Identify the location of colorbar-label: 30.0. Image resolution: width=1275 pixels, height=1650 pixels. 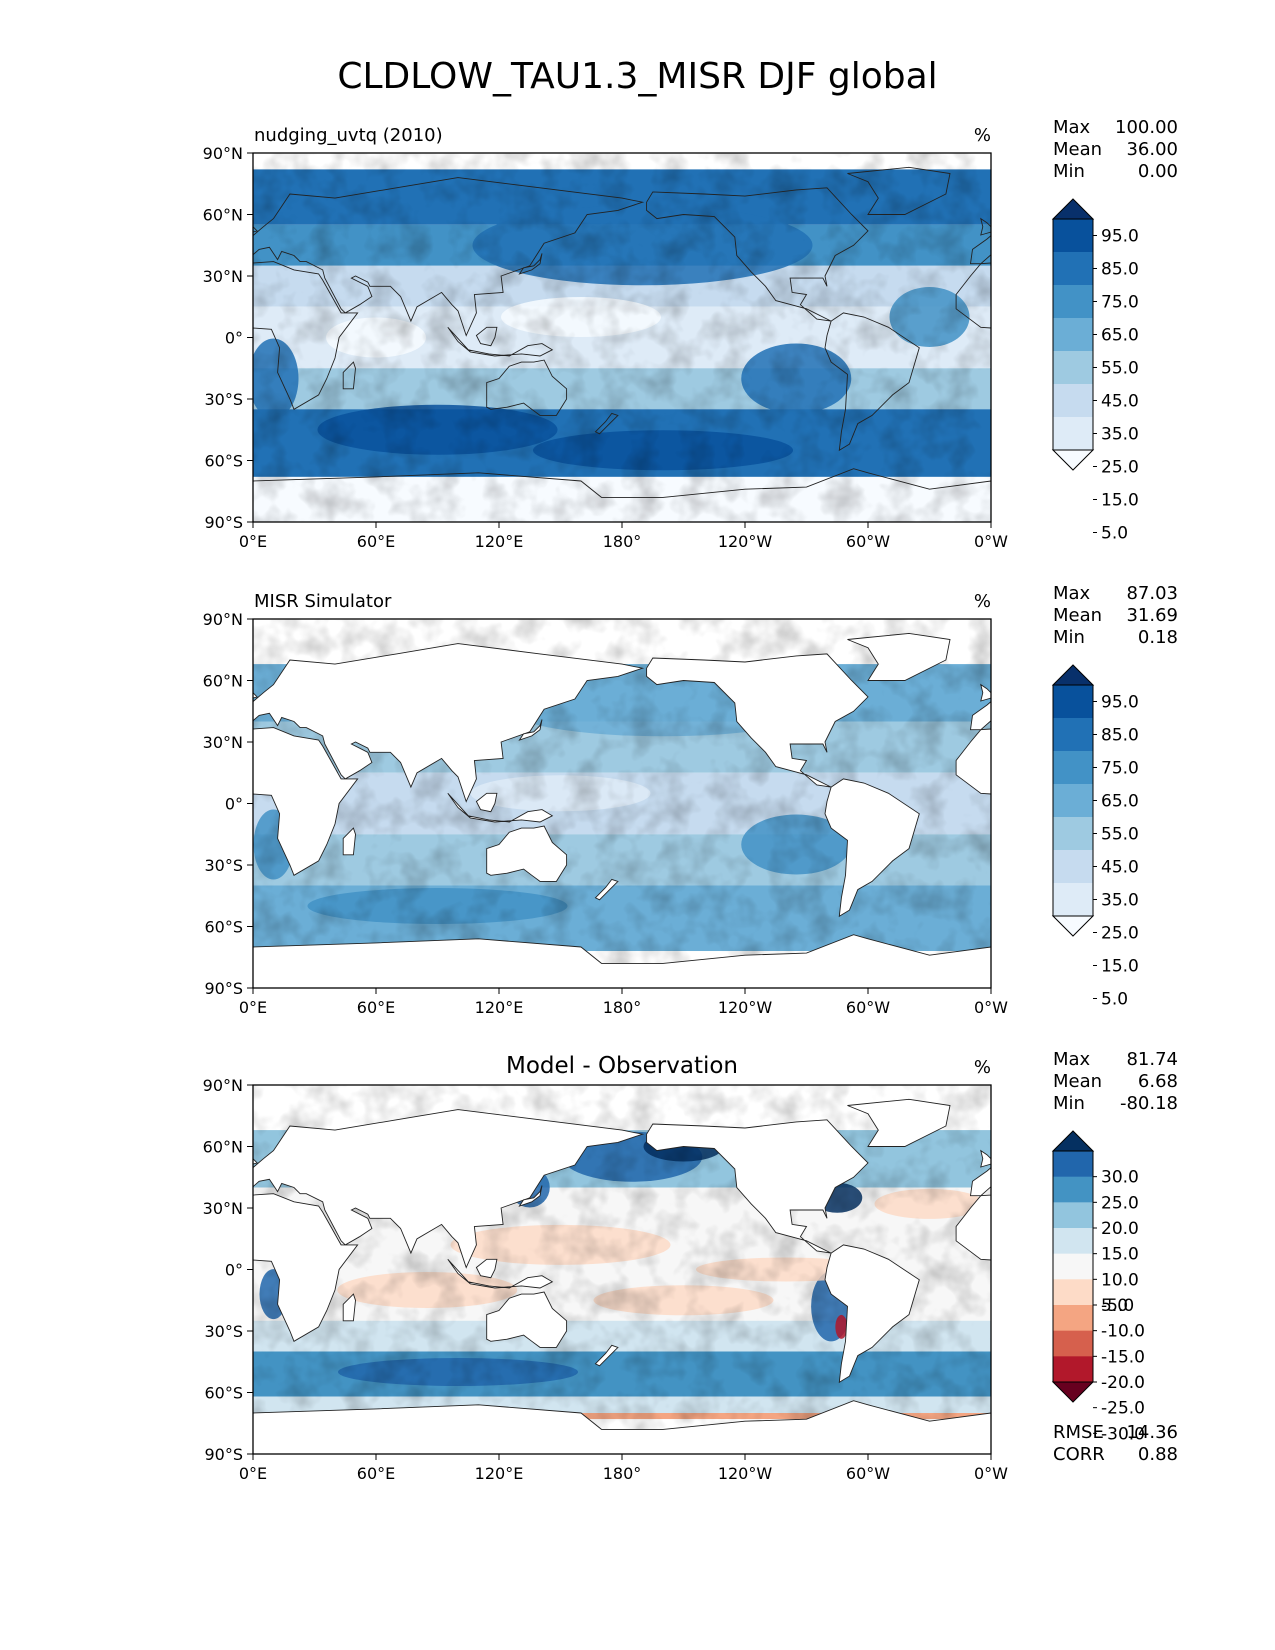
(1120, 1178).